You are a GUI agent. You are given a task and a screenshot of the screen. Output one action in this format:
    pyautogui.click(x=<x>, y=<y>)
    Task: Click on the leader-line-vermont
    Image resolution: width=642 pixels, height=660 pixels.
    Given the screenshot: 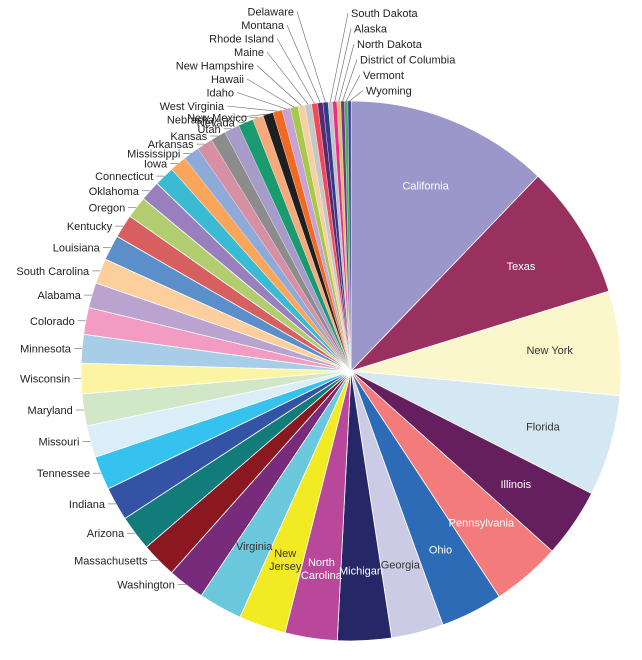 What is the action you would take?
    pyautogui.click(x=353, y=88)
    